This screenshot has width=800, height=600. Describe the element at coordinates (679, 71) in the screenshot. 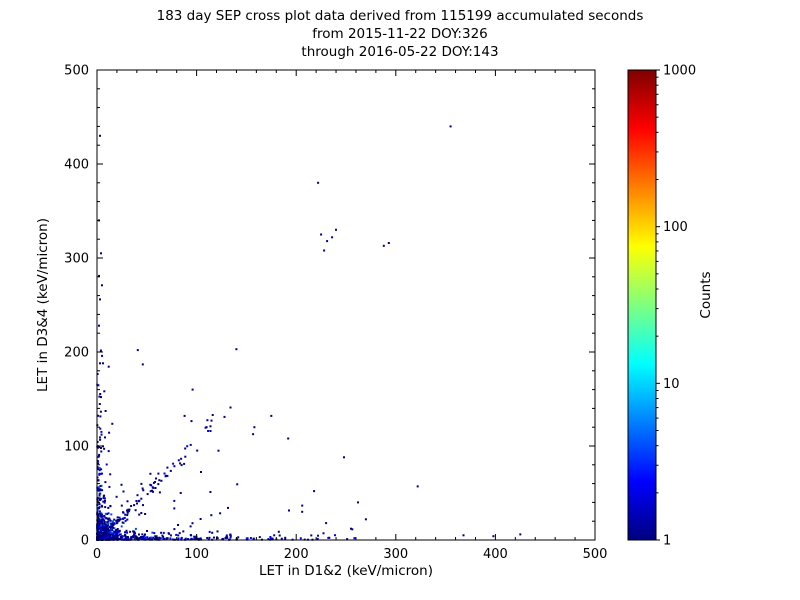

I see `svg-text: 1000` at that location.